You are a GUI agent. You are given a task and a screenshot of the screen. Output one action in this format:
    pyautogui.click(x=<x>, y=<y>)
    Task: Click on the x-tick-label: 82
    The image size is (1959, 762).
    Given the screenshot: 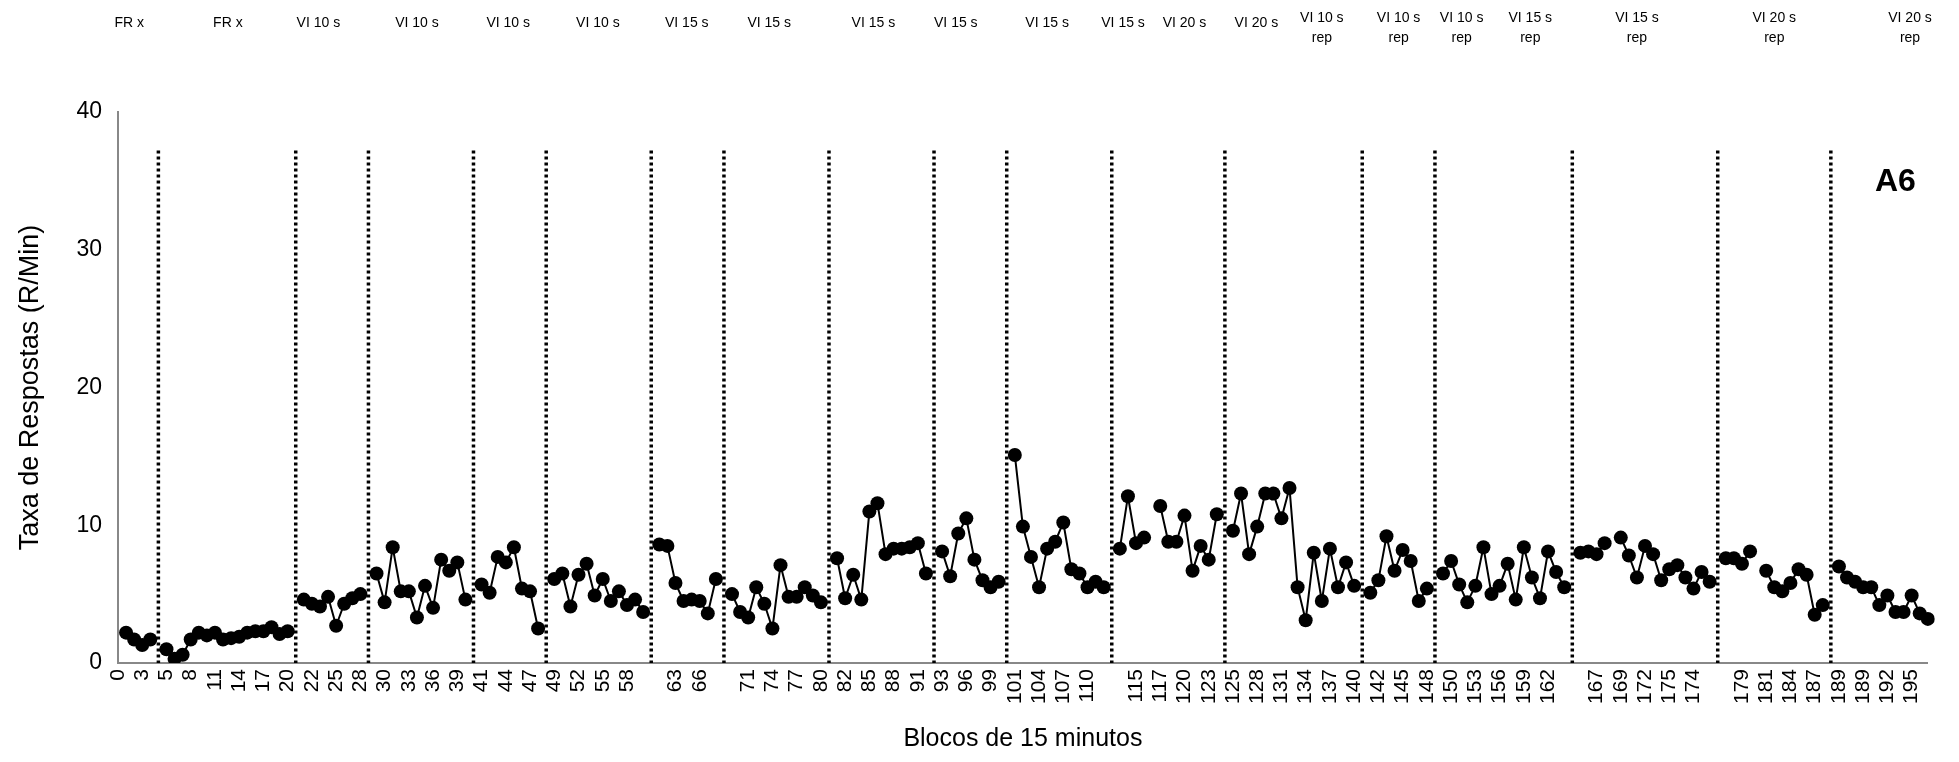 What is the action you would take?
    pyautogui.click(x=843, y=680)
    